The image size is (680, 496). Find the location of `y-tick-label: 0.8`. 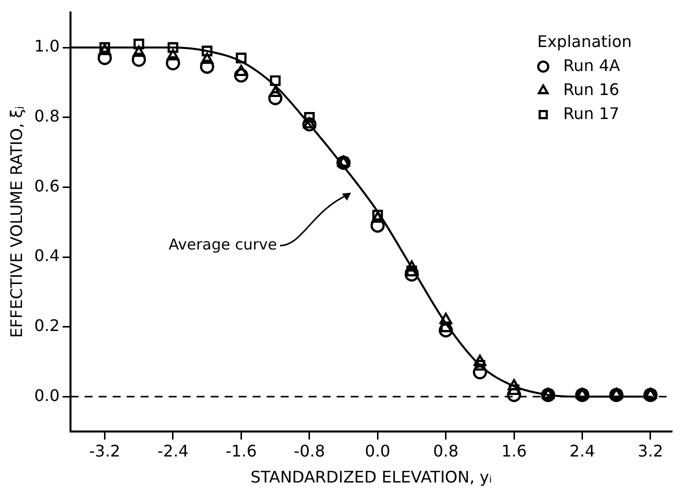

y-tick-label: 0.8 is located at coordinates (47, 116).